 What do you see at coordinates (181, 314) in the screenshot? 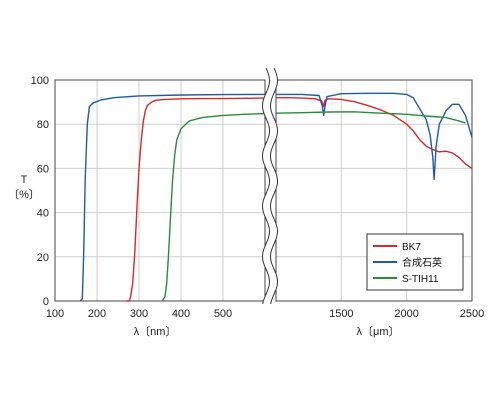
I see `x-tick-label: 400` at bounding box center [181, 314].